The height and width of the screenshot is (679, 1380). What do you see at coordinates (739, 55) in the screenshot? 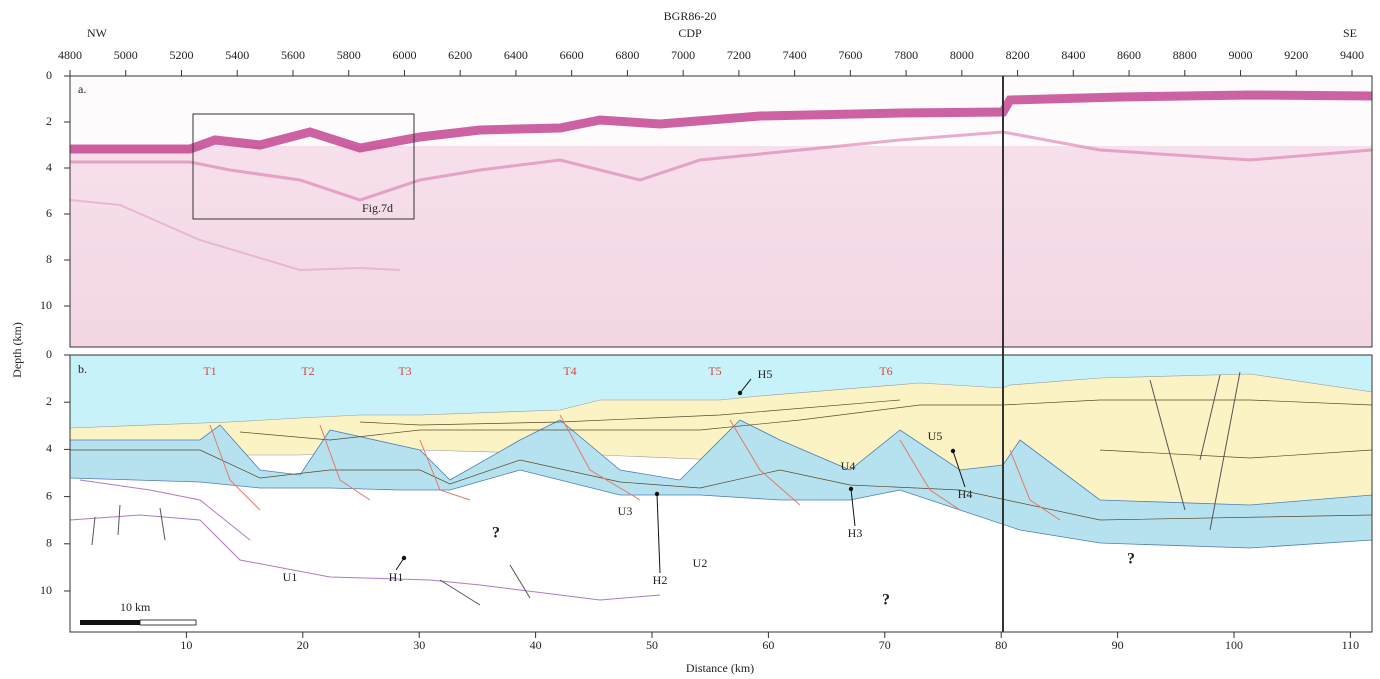
I see `x-tick-label: 7200` at bounding box center [739, 55].